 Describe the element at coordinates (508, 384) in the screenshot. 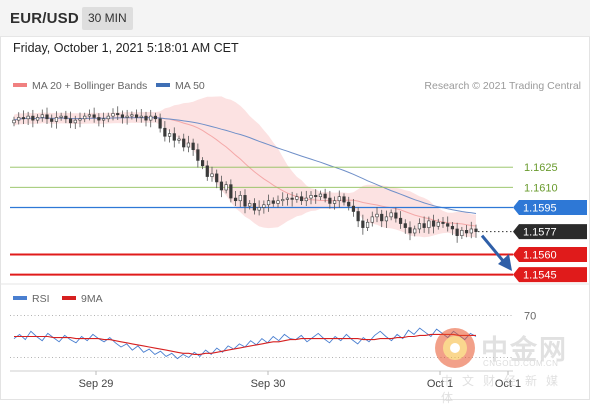

I see `x-tick-label-3: Oct 1` at that location.